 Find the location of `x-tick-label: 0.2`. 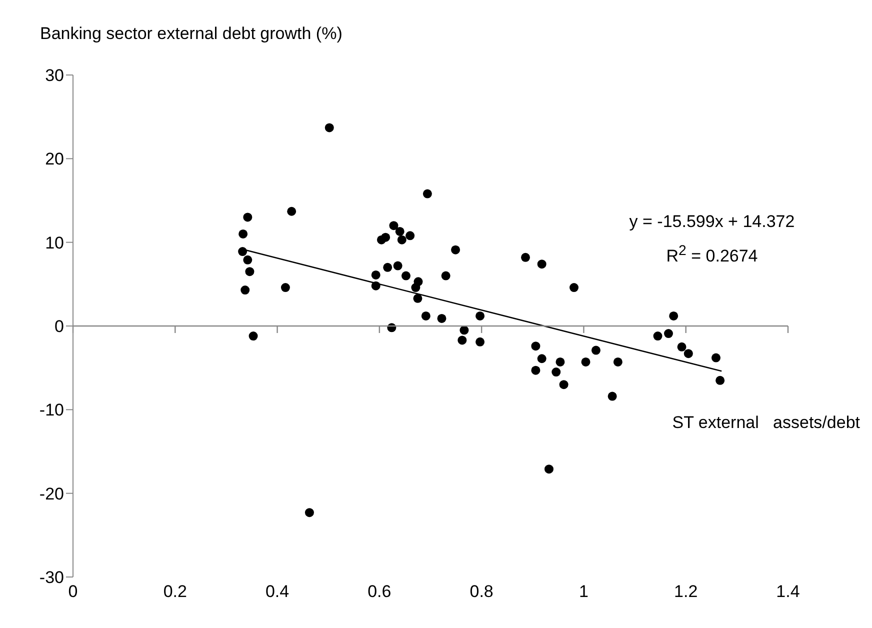

x-tick-label: 0.2 is located at coordinates (175, 592).